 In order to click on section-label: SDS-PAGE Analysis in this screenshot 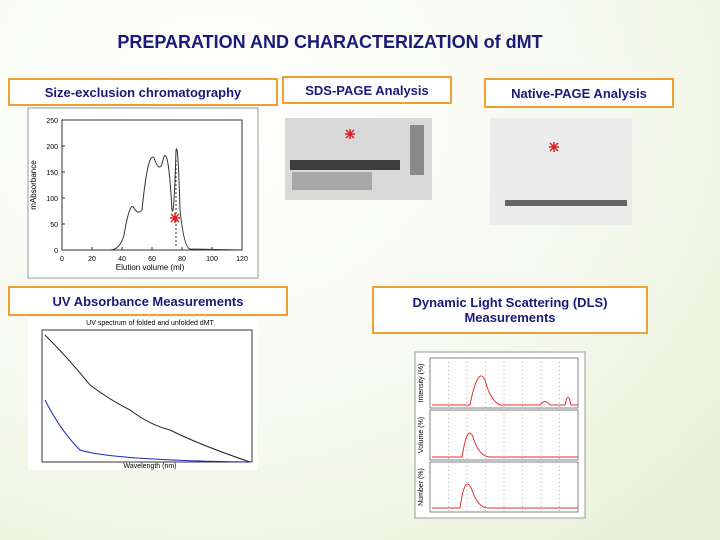, I will do `click(367, 90)`.